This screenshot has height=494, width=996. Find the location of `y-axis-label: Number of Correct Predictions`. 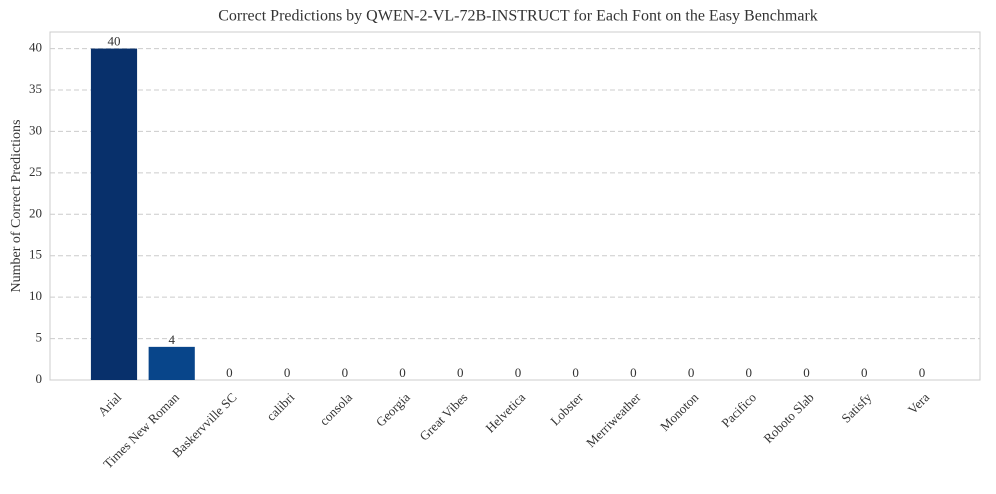

y-axis-label: Number of Correct Predictions is located at coordinates (16, 205).